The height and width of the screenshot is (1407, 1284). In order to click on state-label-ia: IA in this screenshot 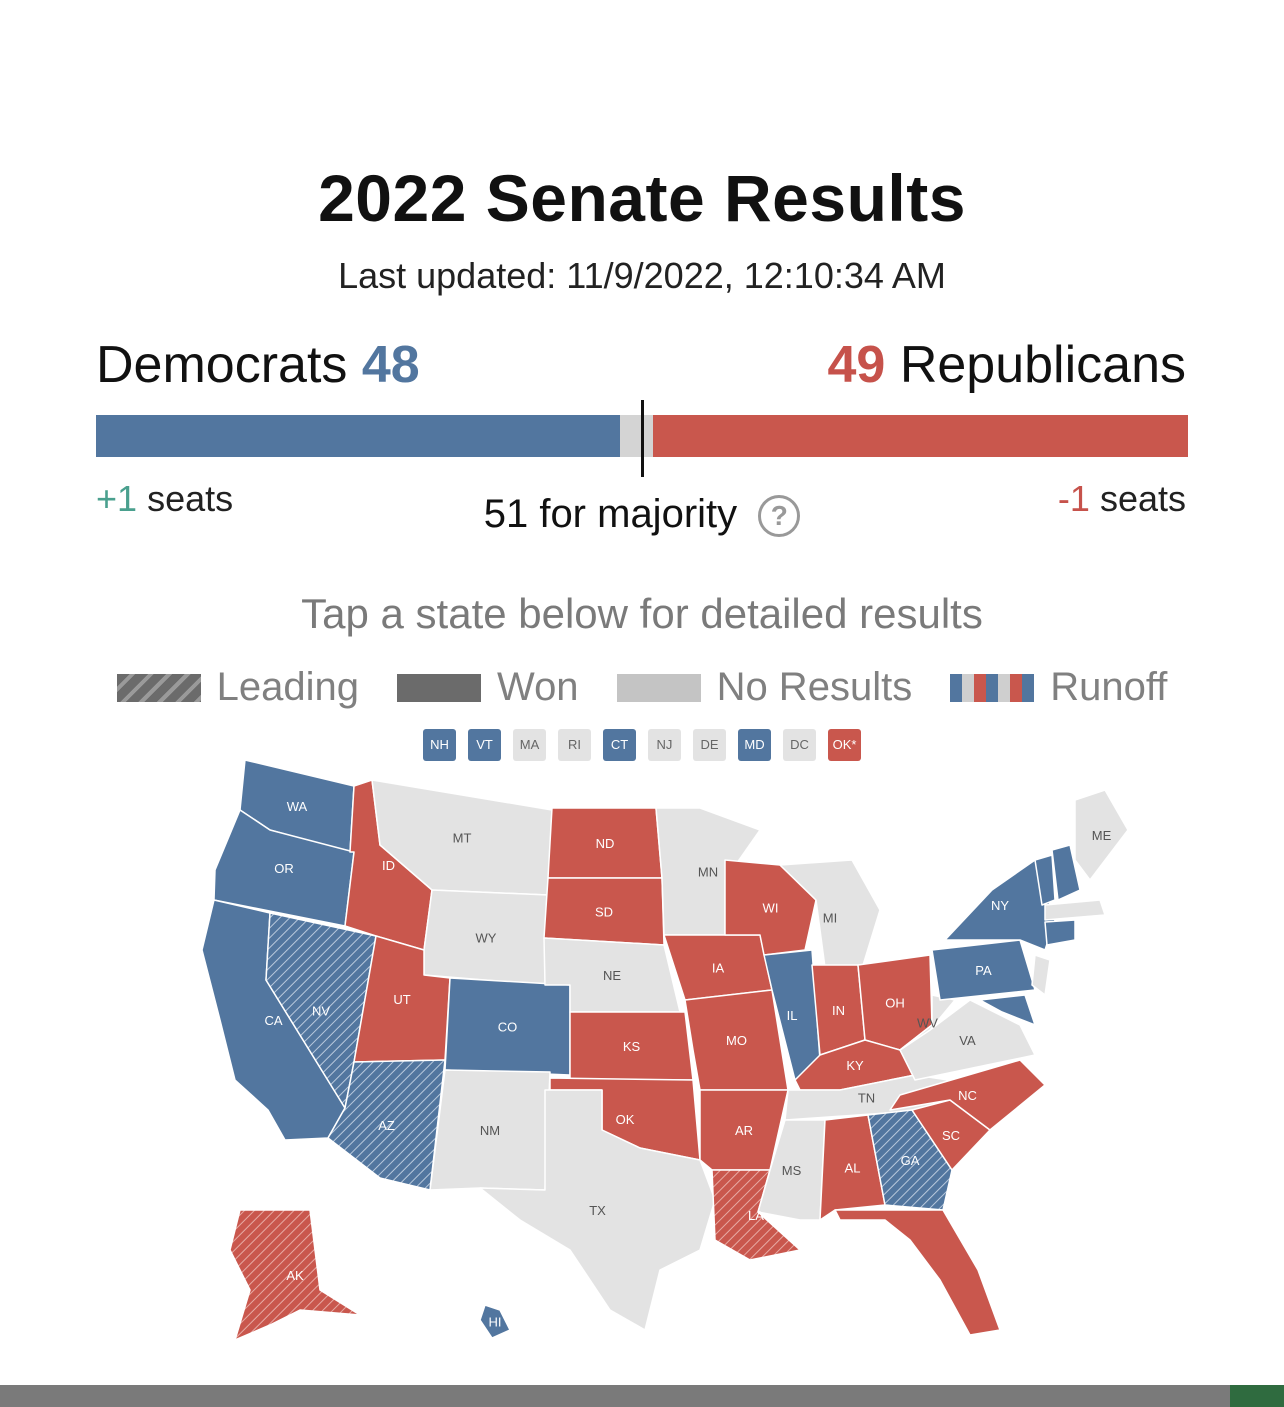, I will do `click(718, 968)`.